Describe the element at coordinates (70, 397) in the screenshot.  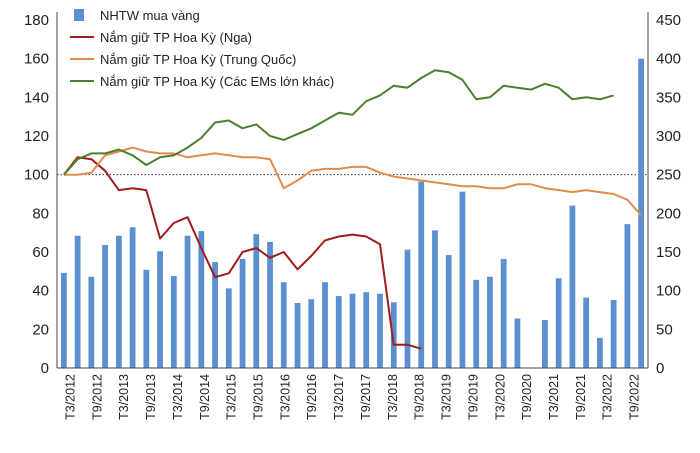
I see `x-tick-label: T3/2012` at that location.